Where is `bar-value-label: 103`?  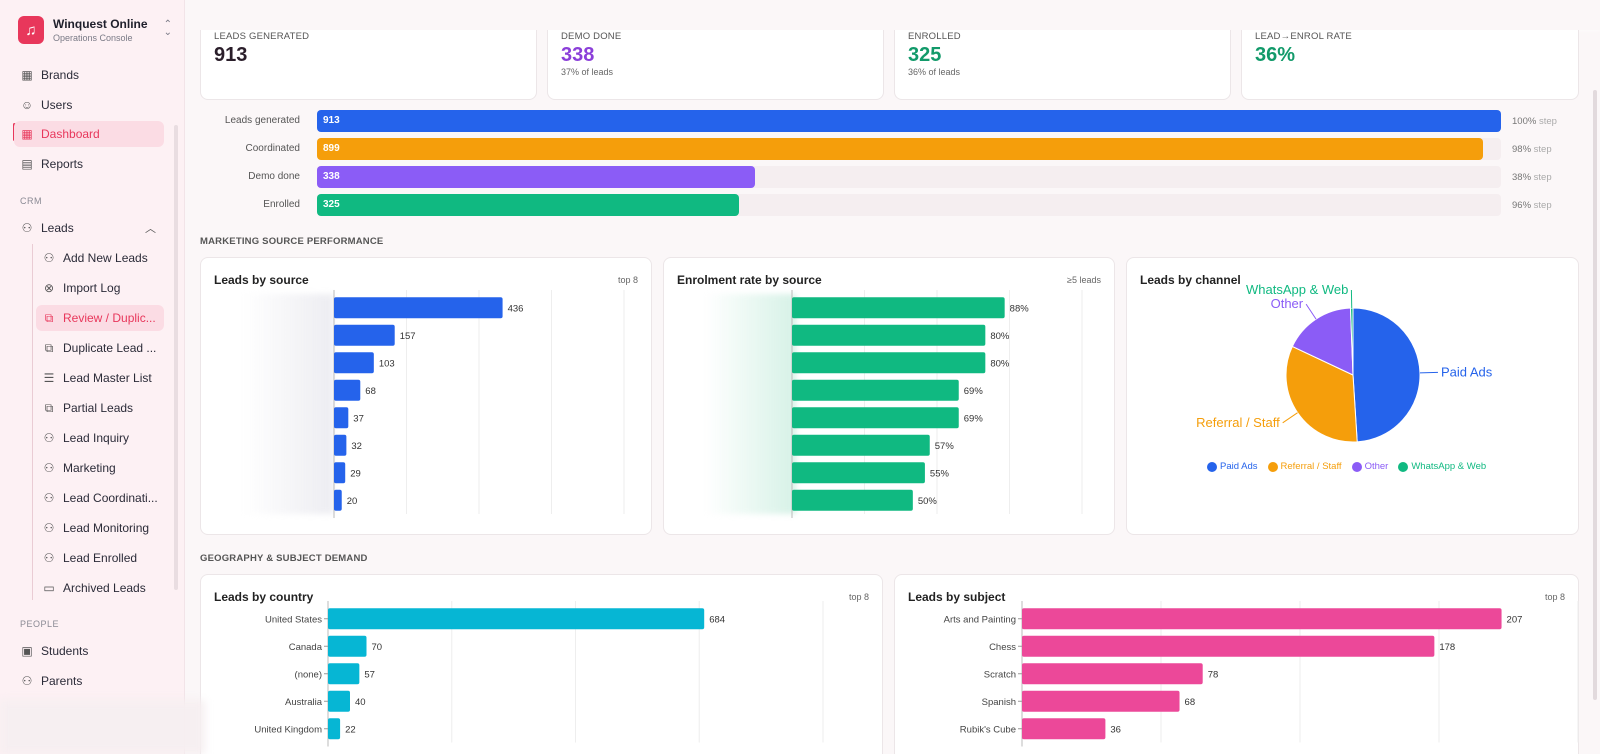 bar-value-label: 103 is located at coordinates (387, 363).